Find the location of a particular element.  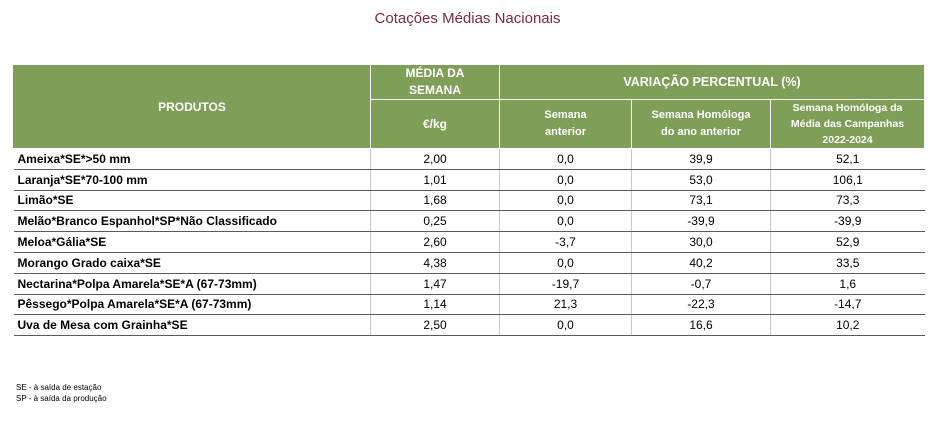

cell-produto: Limão*SE is located at coordinates (192, 201).